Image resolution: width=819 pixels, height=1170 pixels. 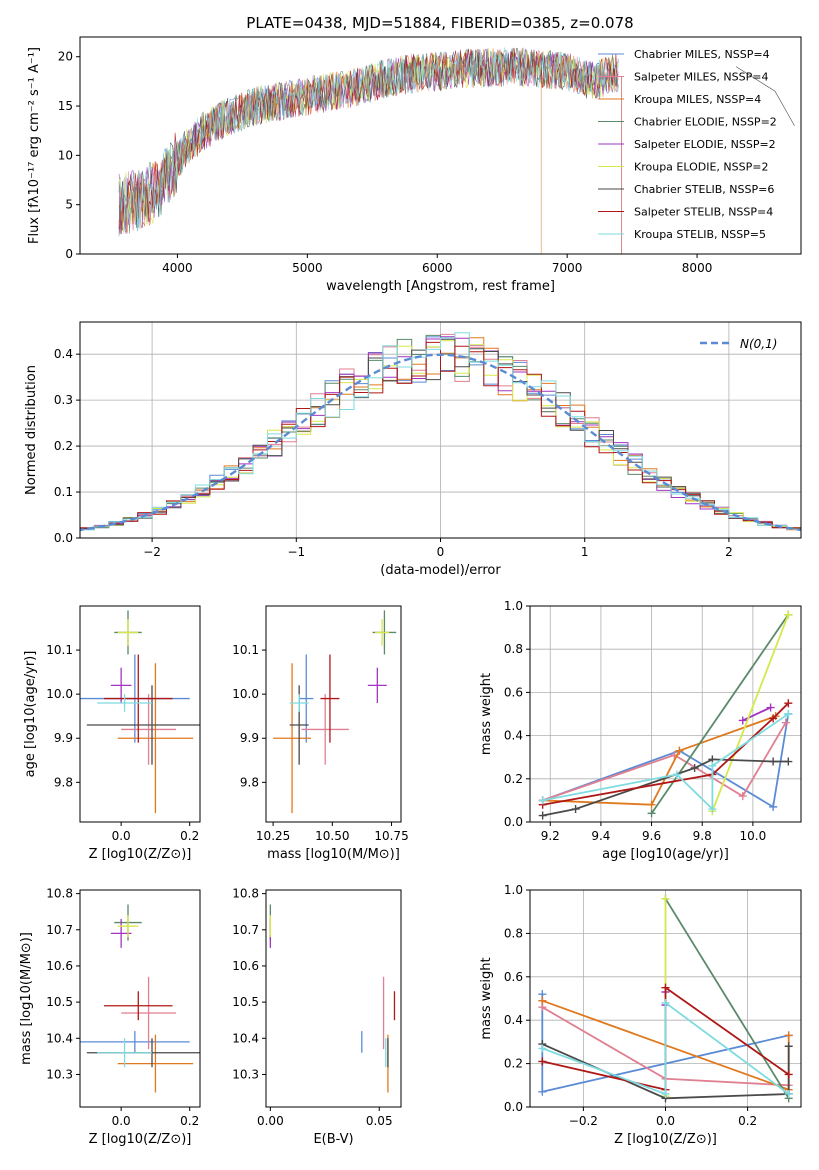 I want to click on x-tick-label: 10.25, so click(x=273, y=836).